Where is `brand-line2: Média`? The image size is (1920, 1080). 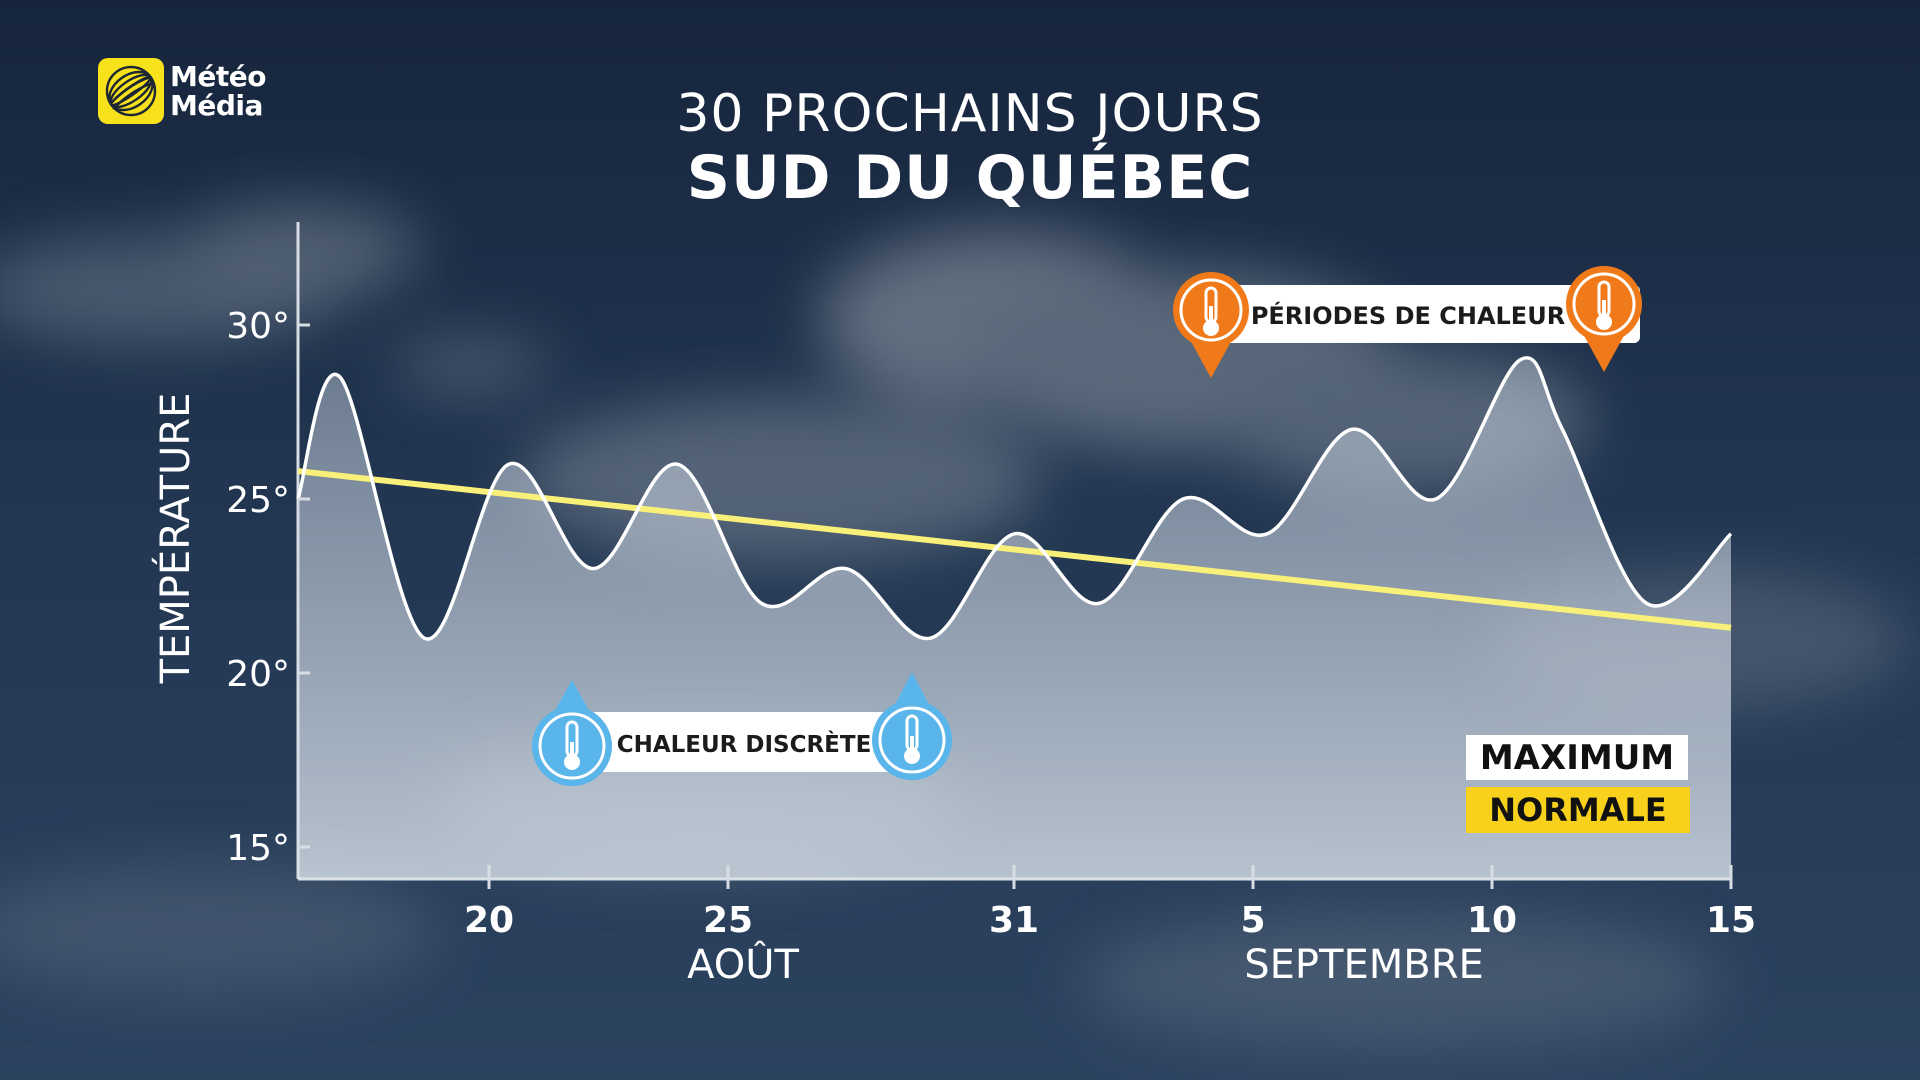
brand-line2: Média is located at coordinates (216, 105).